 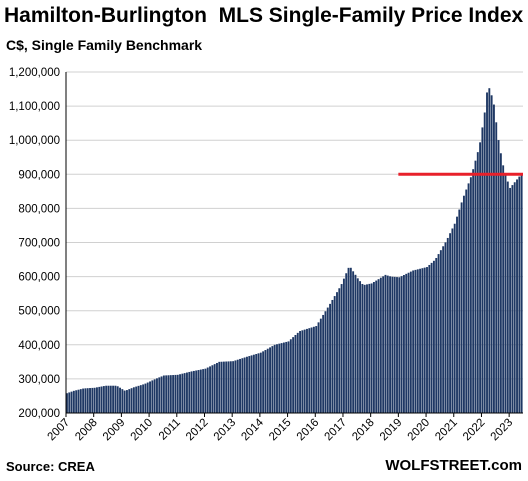 What do you see at coordinates (39, 346) in the screenshot?
I see `y-tick-label: 400,000` at bounding box center [39, 346].